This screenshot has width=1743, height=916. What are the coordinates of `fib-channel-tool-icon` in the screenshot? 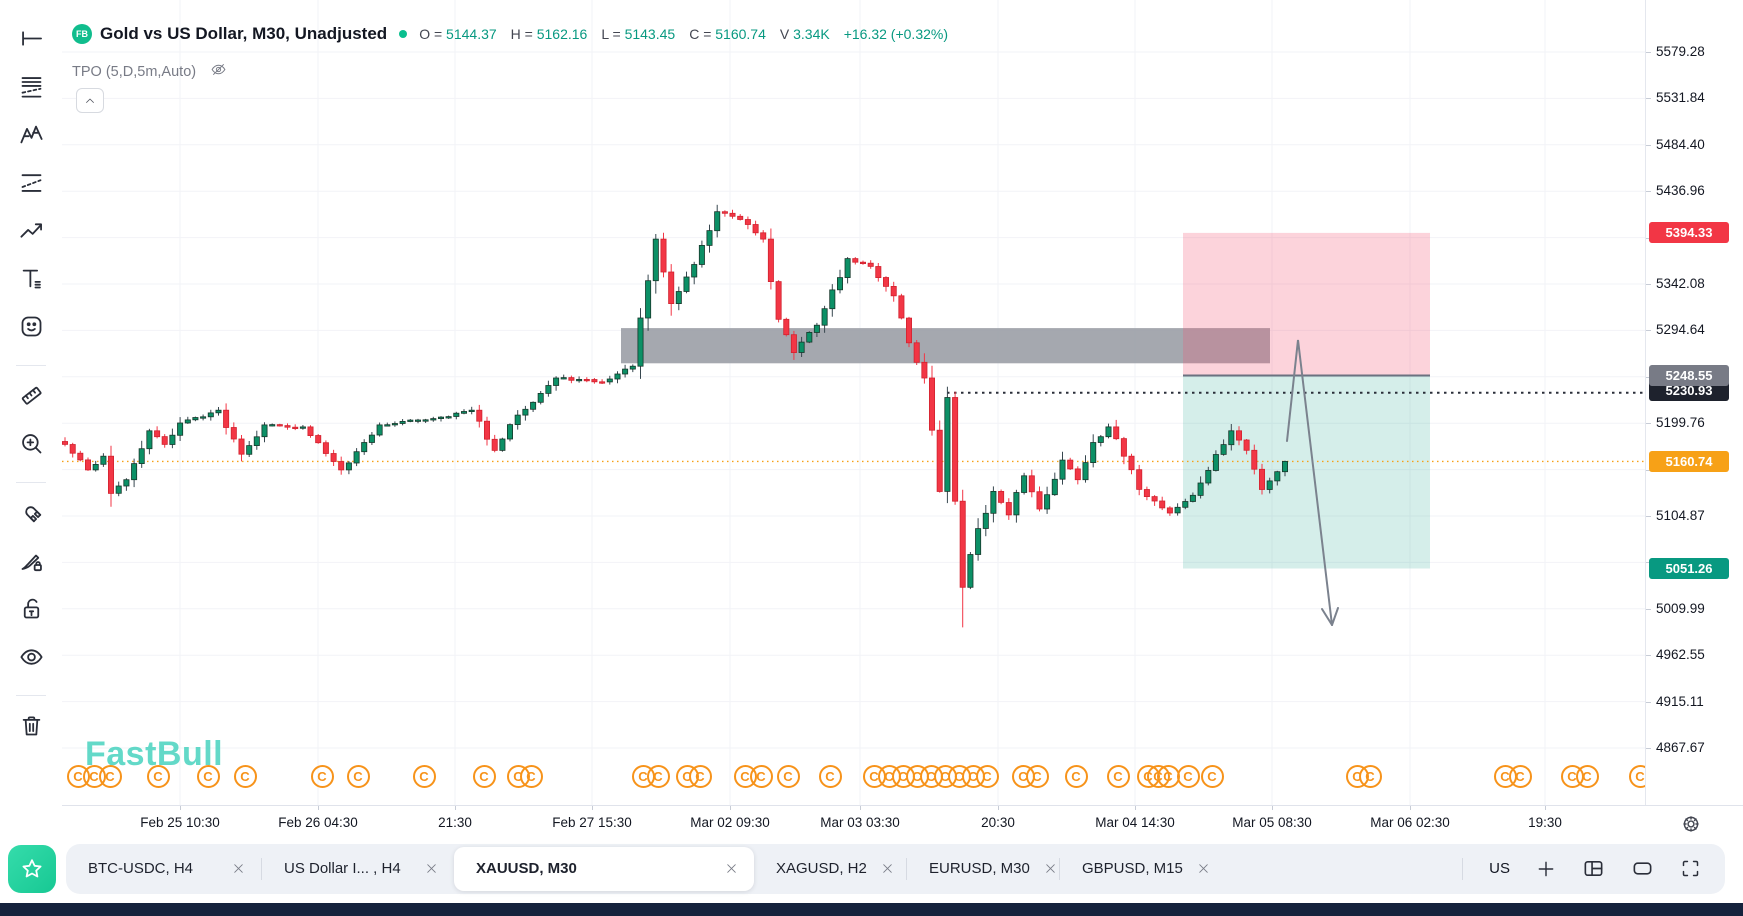 It's located at (31, 182).